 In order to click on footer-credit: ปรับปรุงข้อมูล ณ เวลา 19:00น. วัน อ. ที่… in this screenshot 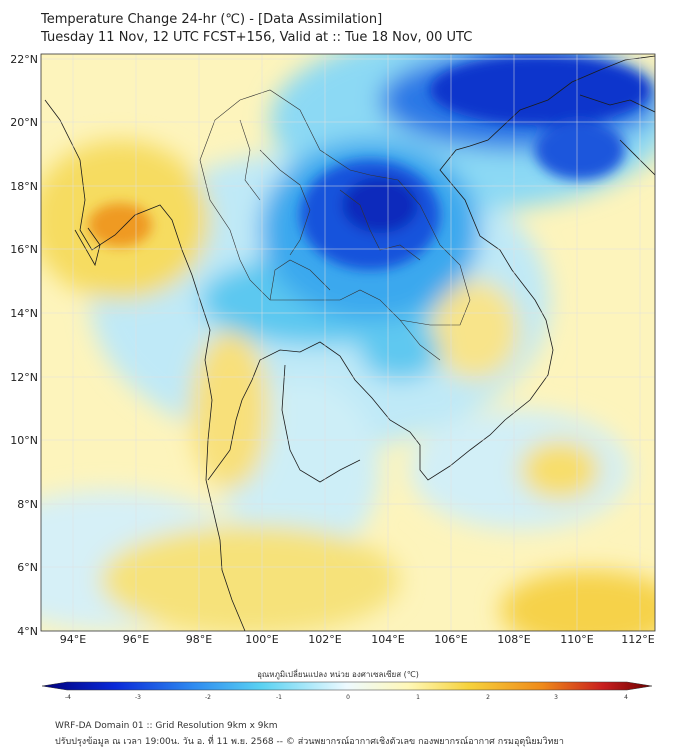, I will do `click(309, 742)`.